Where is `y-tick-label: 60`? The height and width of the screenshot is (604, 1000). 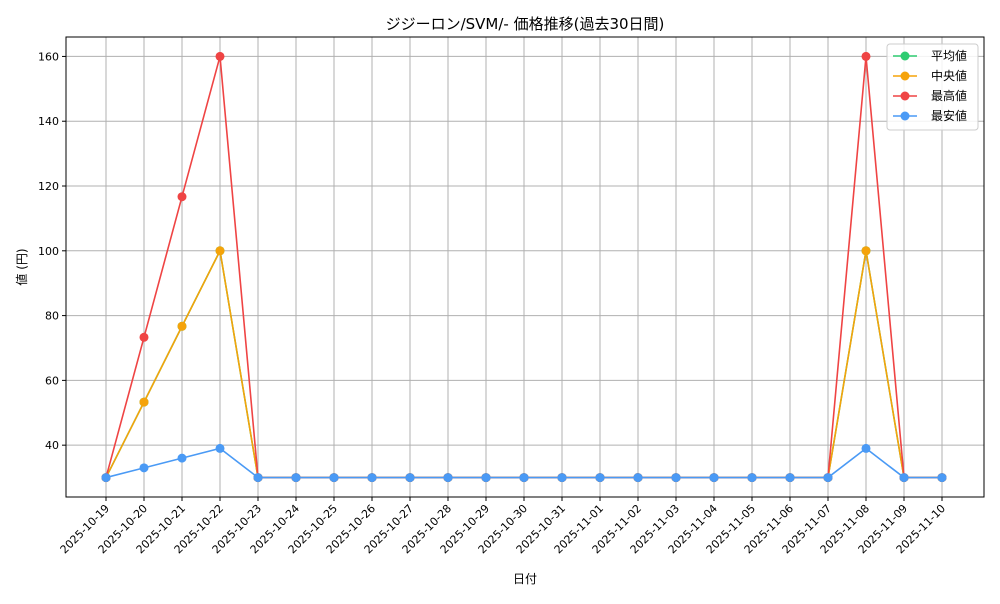 y-tick-label: 60 is located at coordinates (52, 380).